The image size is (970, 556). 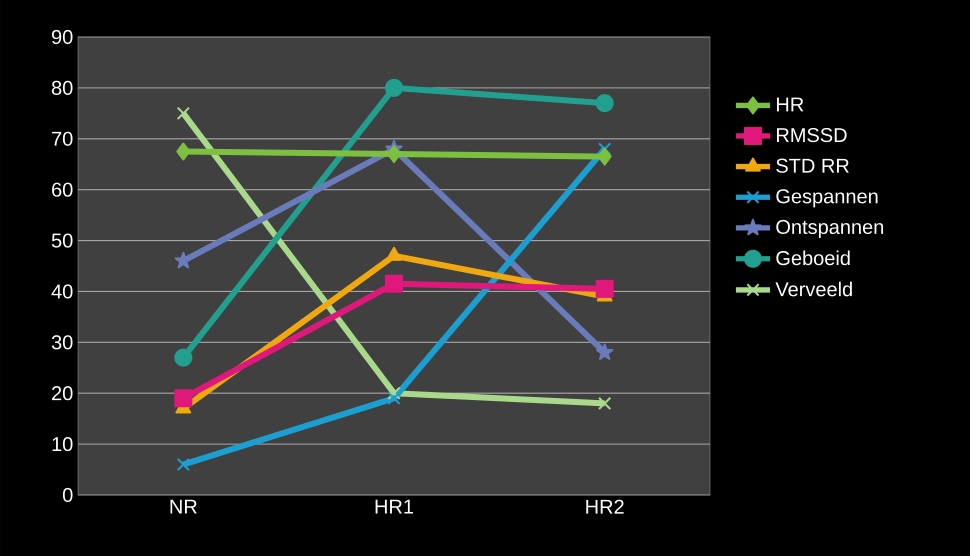 I want to click on y-tick-label: 10, so click(x=62, y=444).